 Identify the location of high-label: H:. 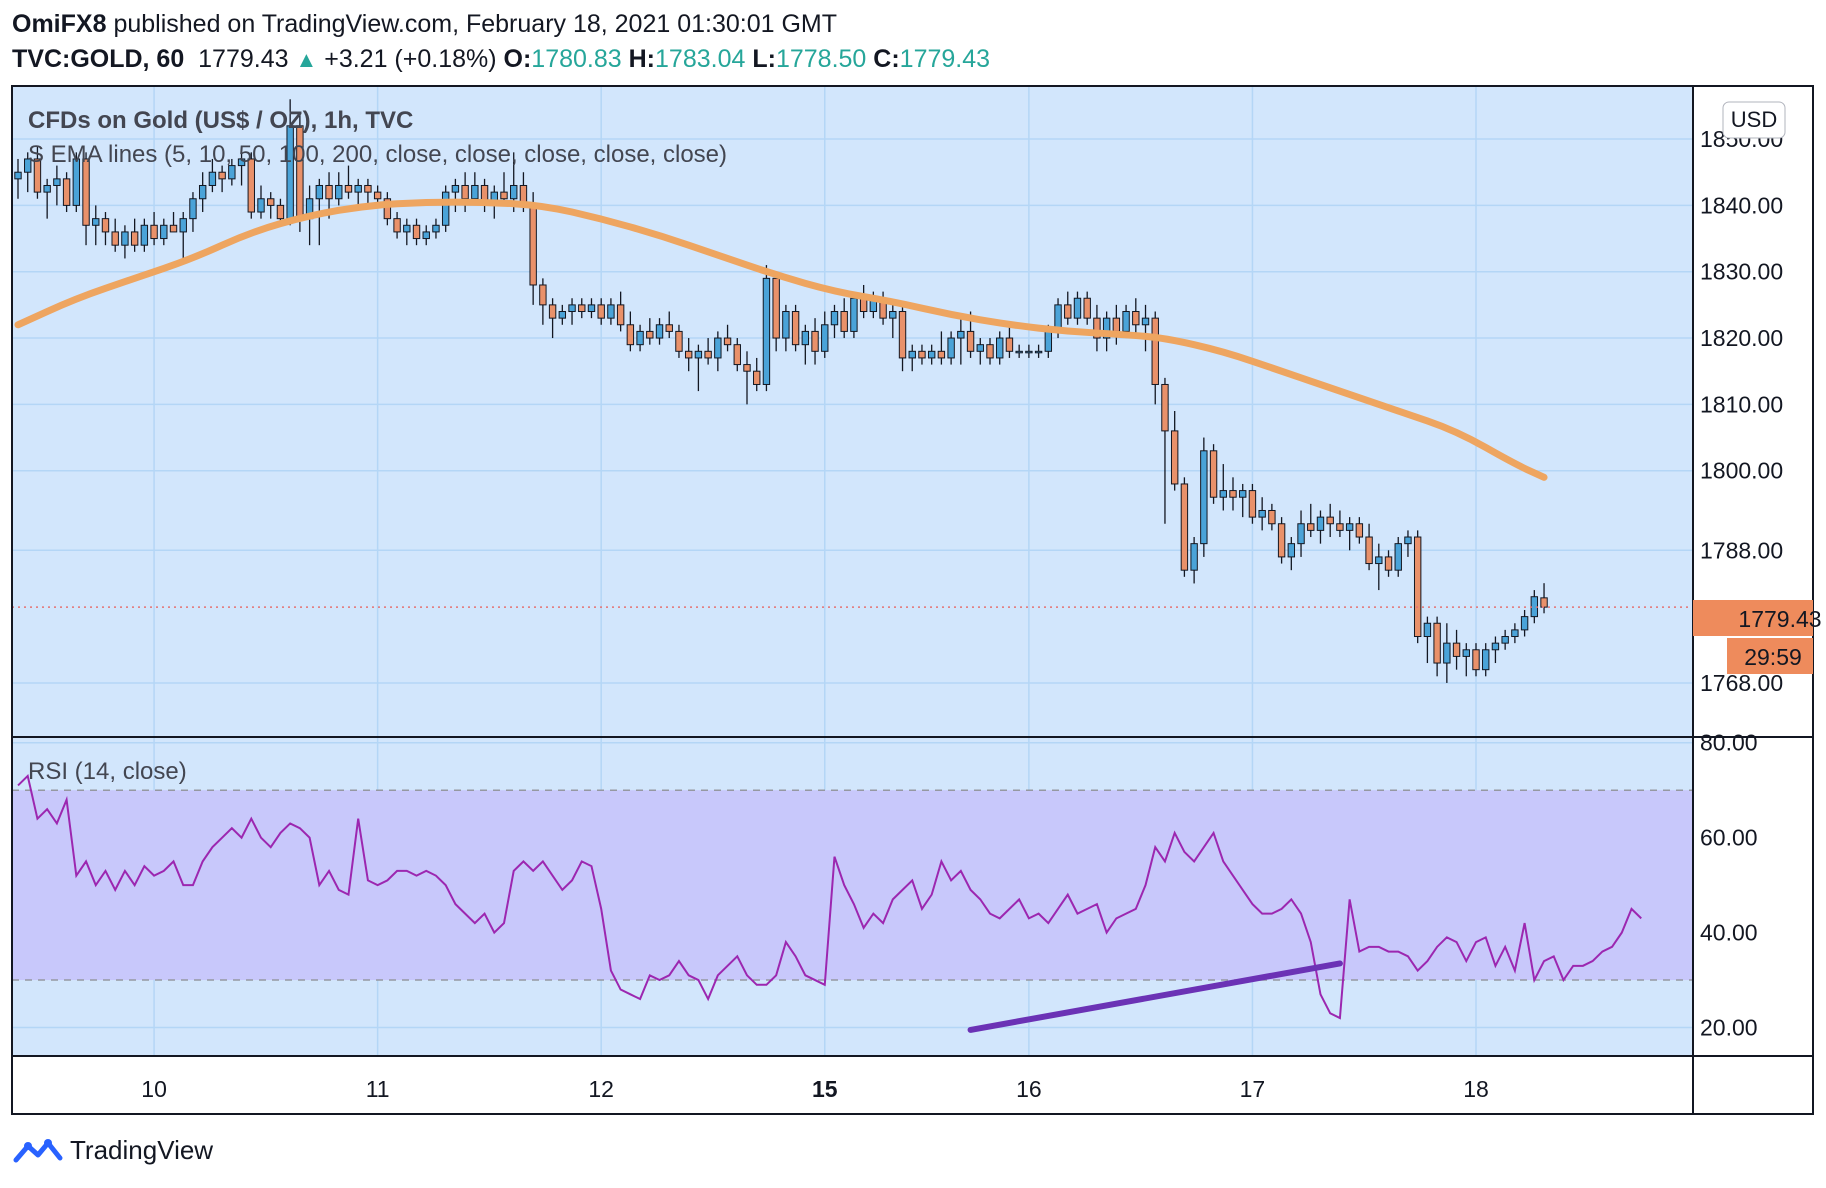
(642, 59).